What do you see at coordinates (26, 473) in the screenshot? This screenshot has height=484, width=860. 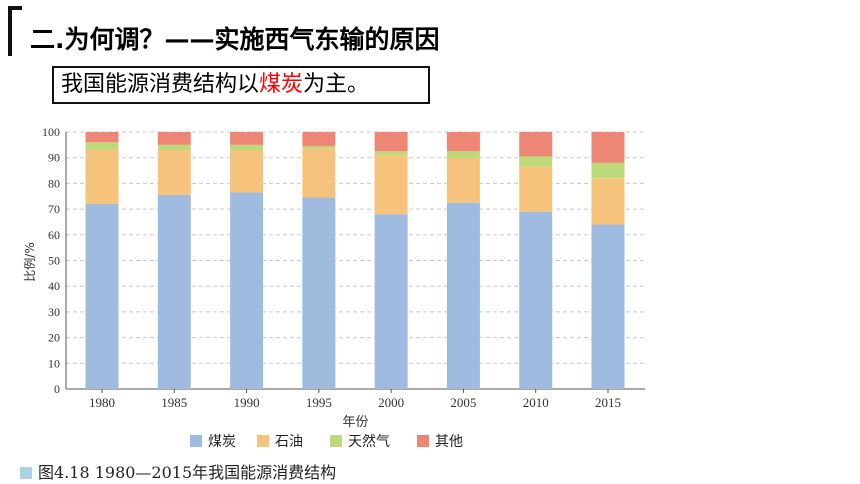 I see `caption-square-icon` at bounding box center [26, 473].